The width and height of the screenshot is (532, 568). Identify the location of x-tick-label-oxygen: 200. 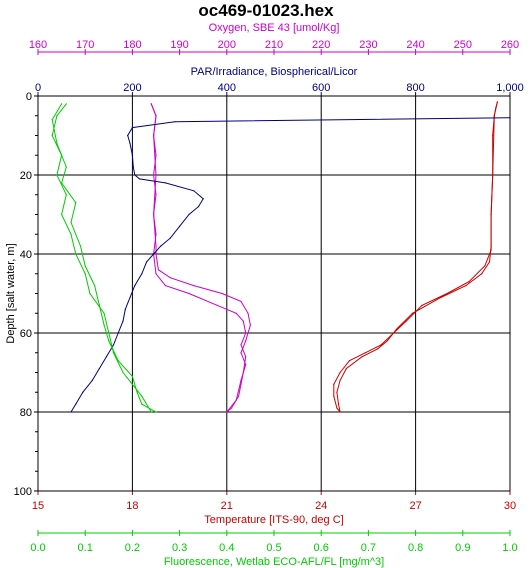
(227, 45).